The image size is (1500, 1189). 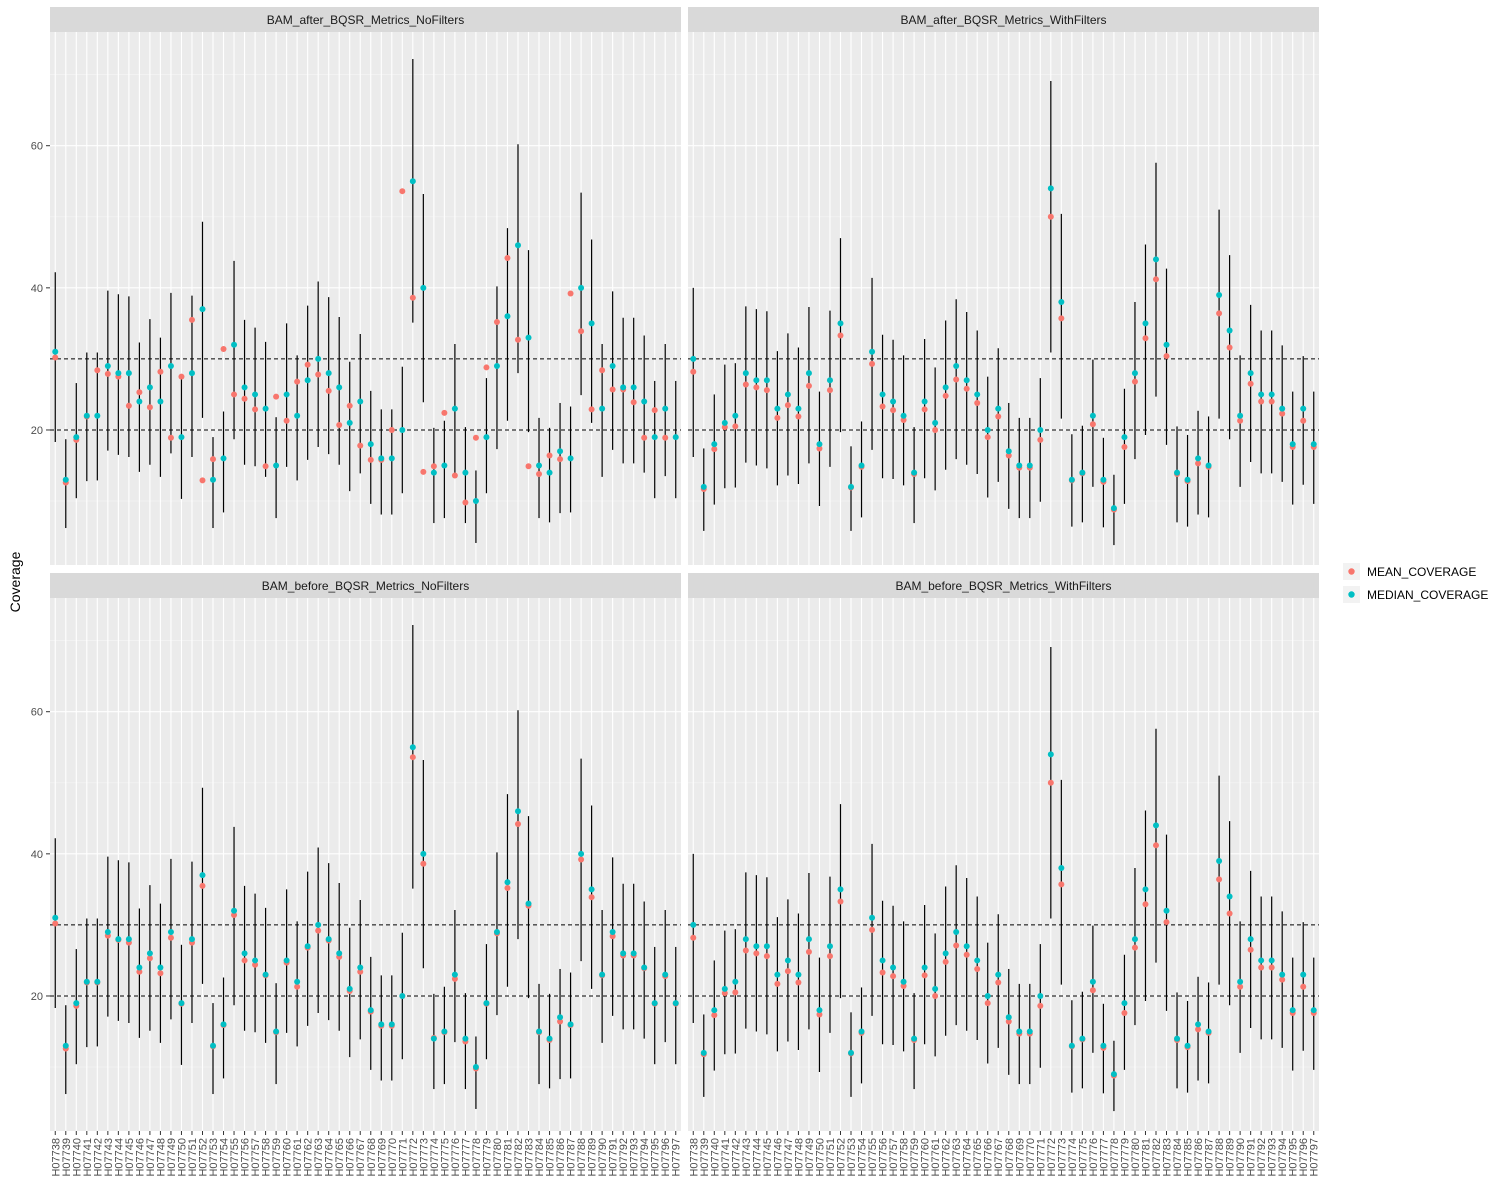 What do you see at coordinates (747, 1157) in the screenshot?
I see `x-tick-label: H07743` at bounding box center [747, 1157].